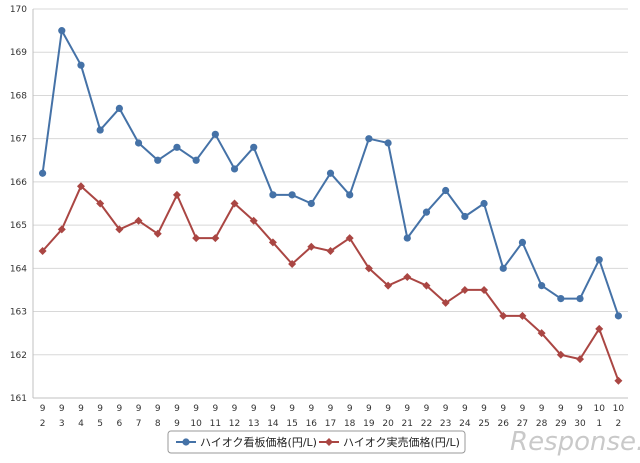  Describe the element at coordinates (234, 424) in the screenshot. I see `x-tick-label-day: 12` at that location.